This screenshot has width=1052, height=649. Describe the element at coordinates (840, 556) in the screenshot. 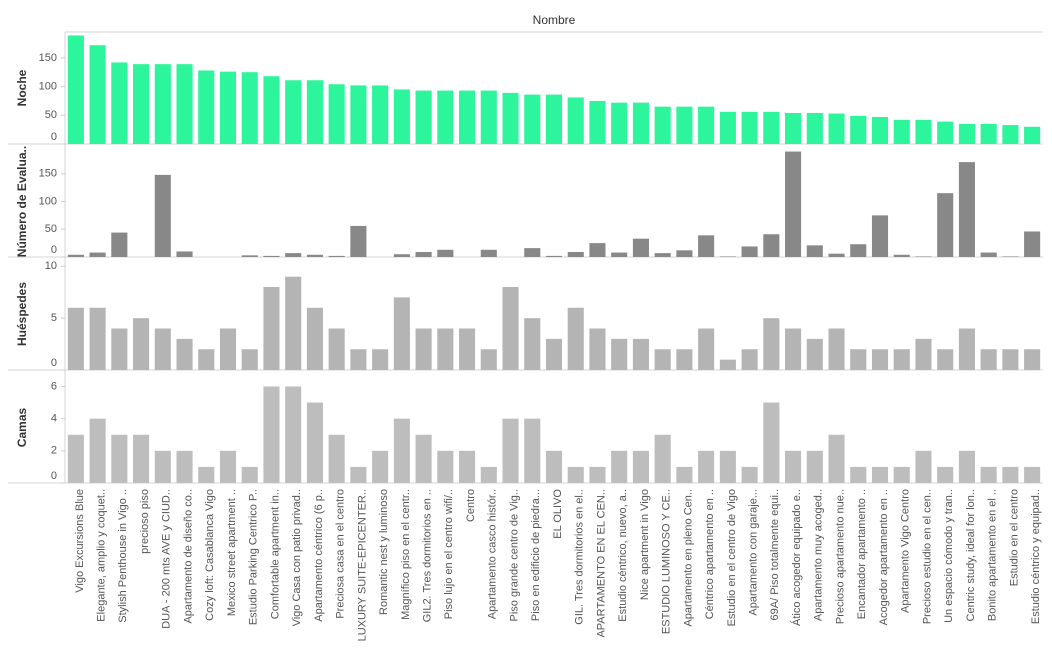

I see `x-tick-label: Precioso apartamento nue..` at that location.